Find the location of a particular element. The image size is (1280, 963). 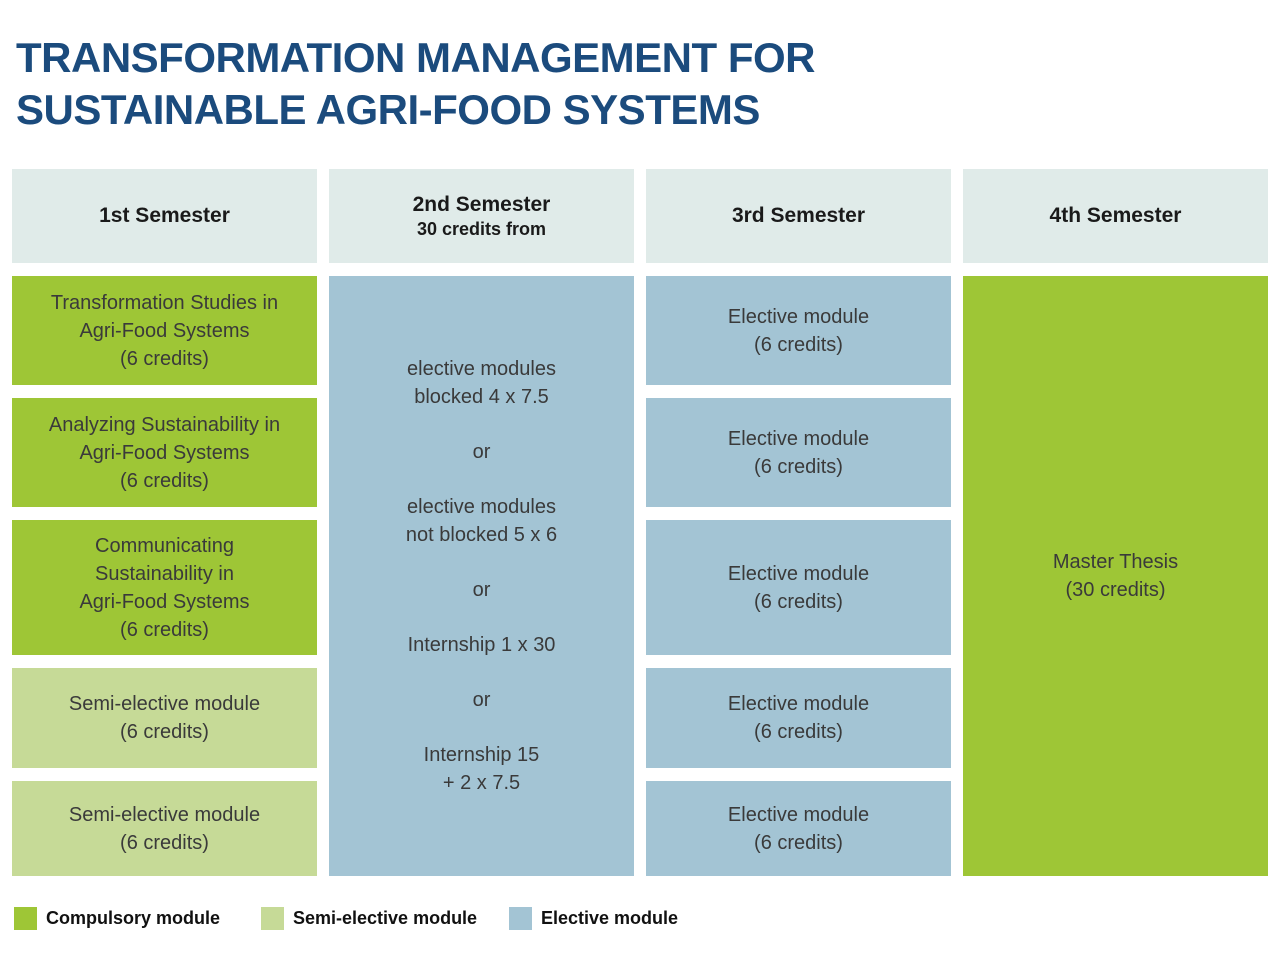

module-credits: (30 credits) is located at coordinates (1115, 590).